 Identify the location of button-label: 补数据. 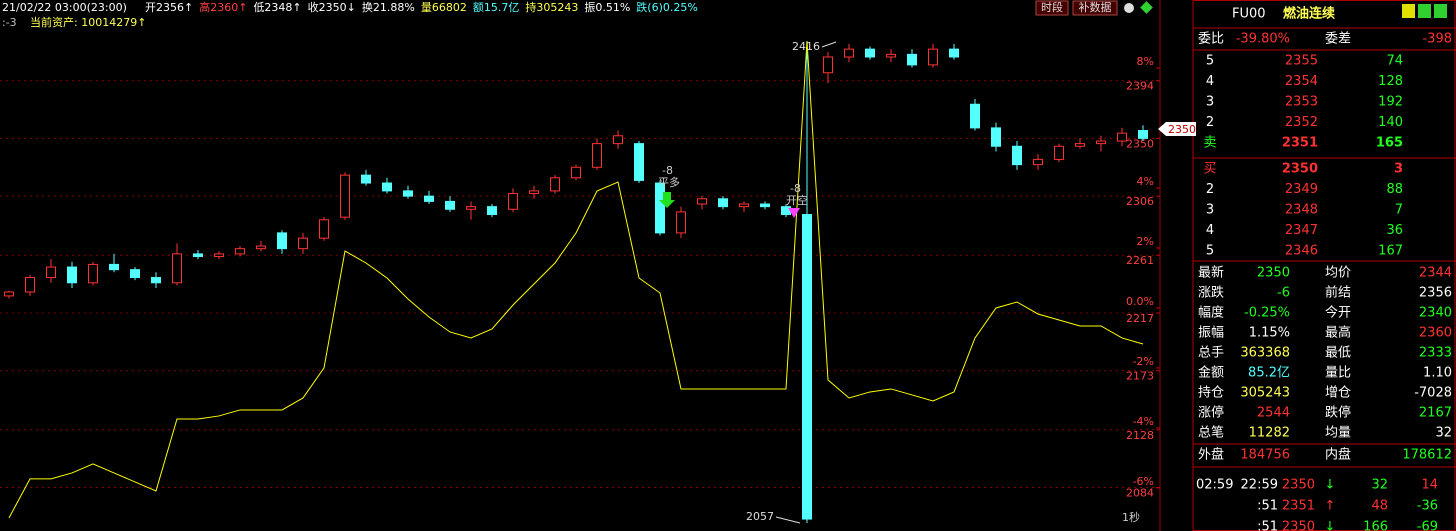
(1095, 7).